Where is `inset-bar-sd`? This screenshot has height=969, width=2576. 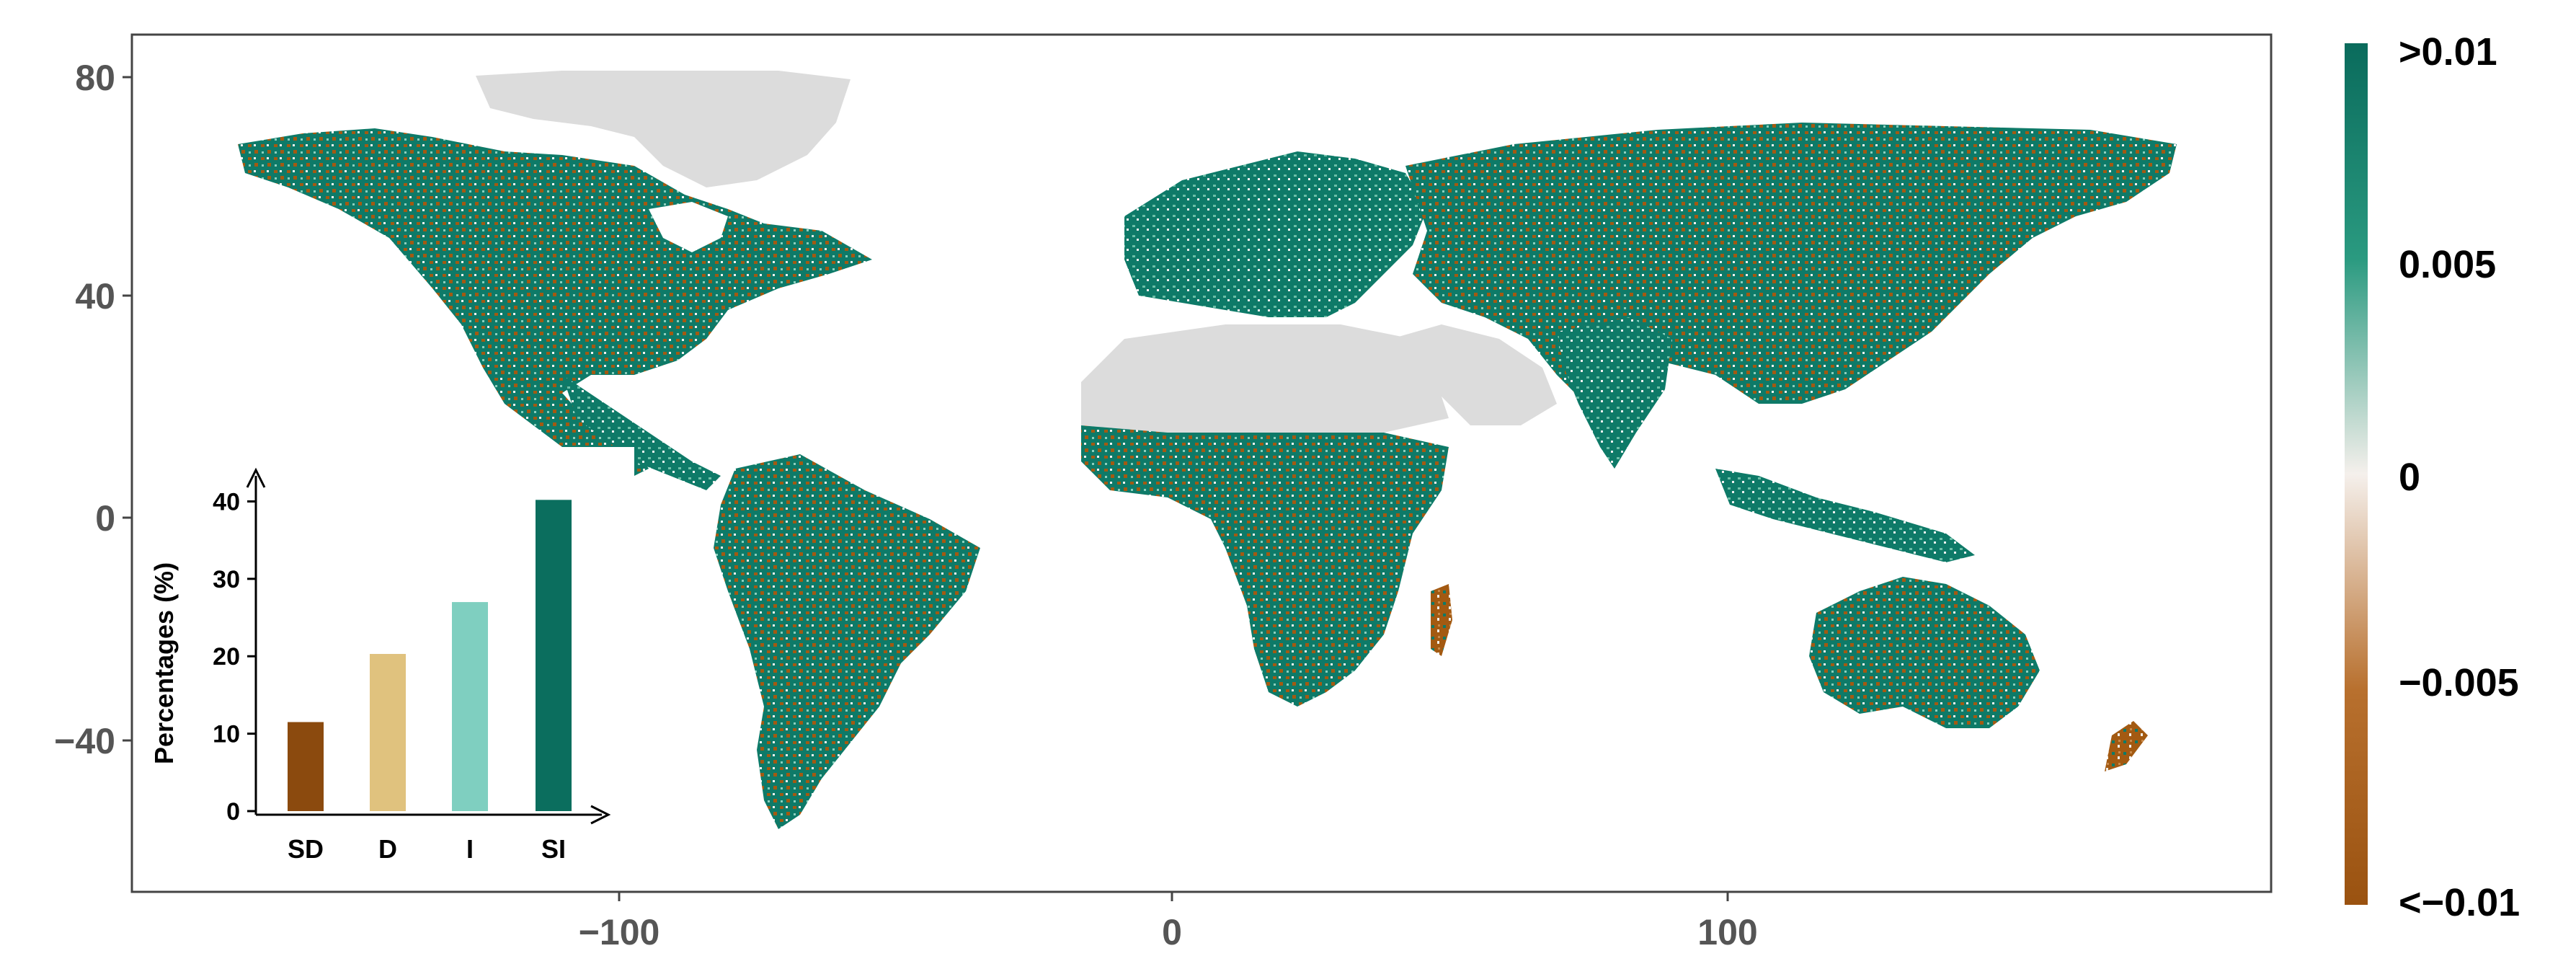
inset-bar-sd is located at coordinates (306, 767).